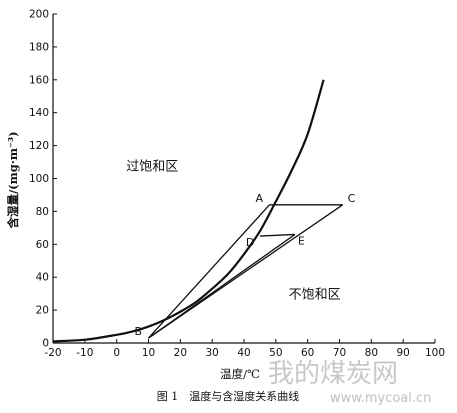 This screenshot has width=457, height=413. Describe the element at coordinates (180, 353) in the screenshot. I see `x-tick-label: 20` at that location.